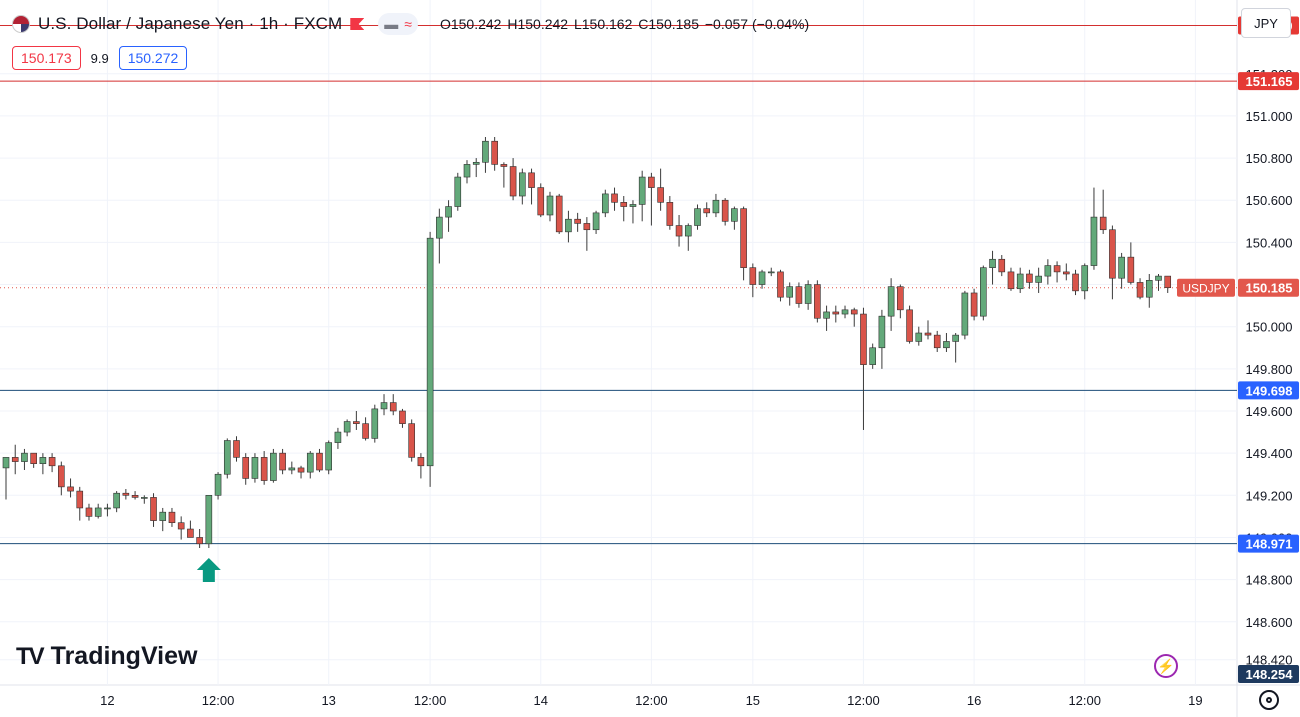 Image resolution: width=1300 pixels, height=717 pixels. What do you see at coordinates (391, 24) in the screenshot?
I see `minus-icon: ▬` at bounding box center [391, 24].